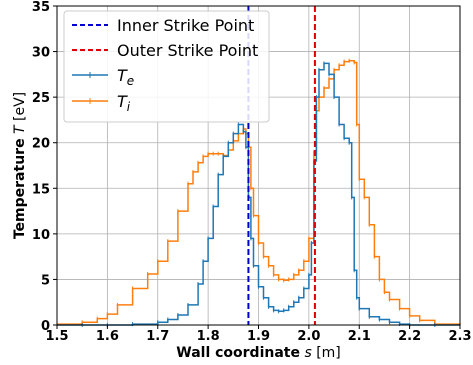  Describe the element at coordinates (20, 165) in the screenshot. I see `y-axis-label: Temperature T [eV]` at that location.